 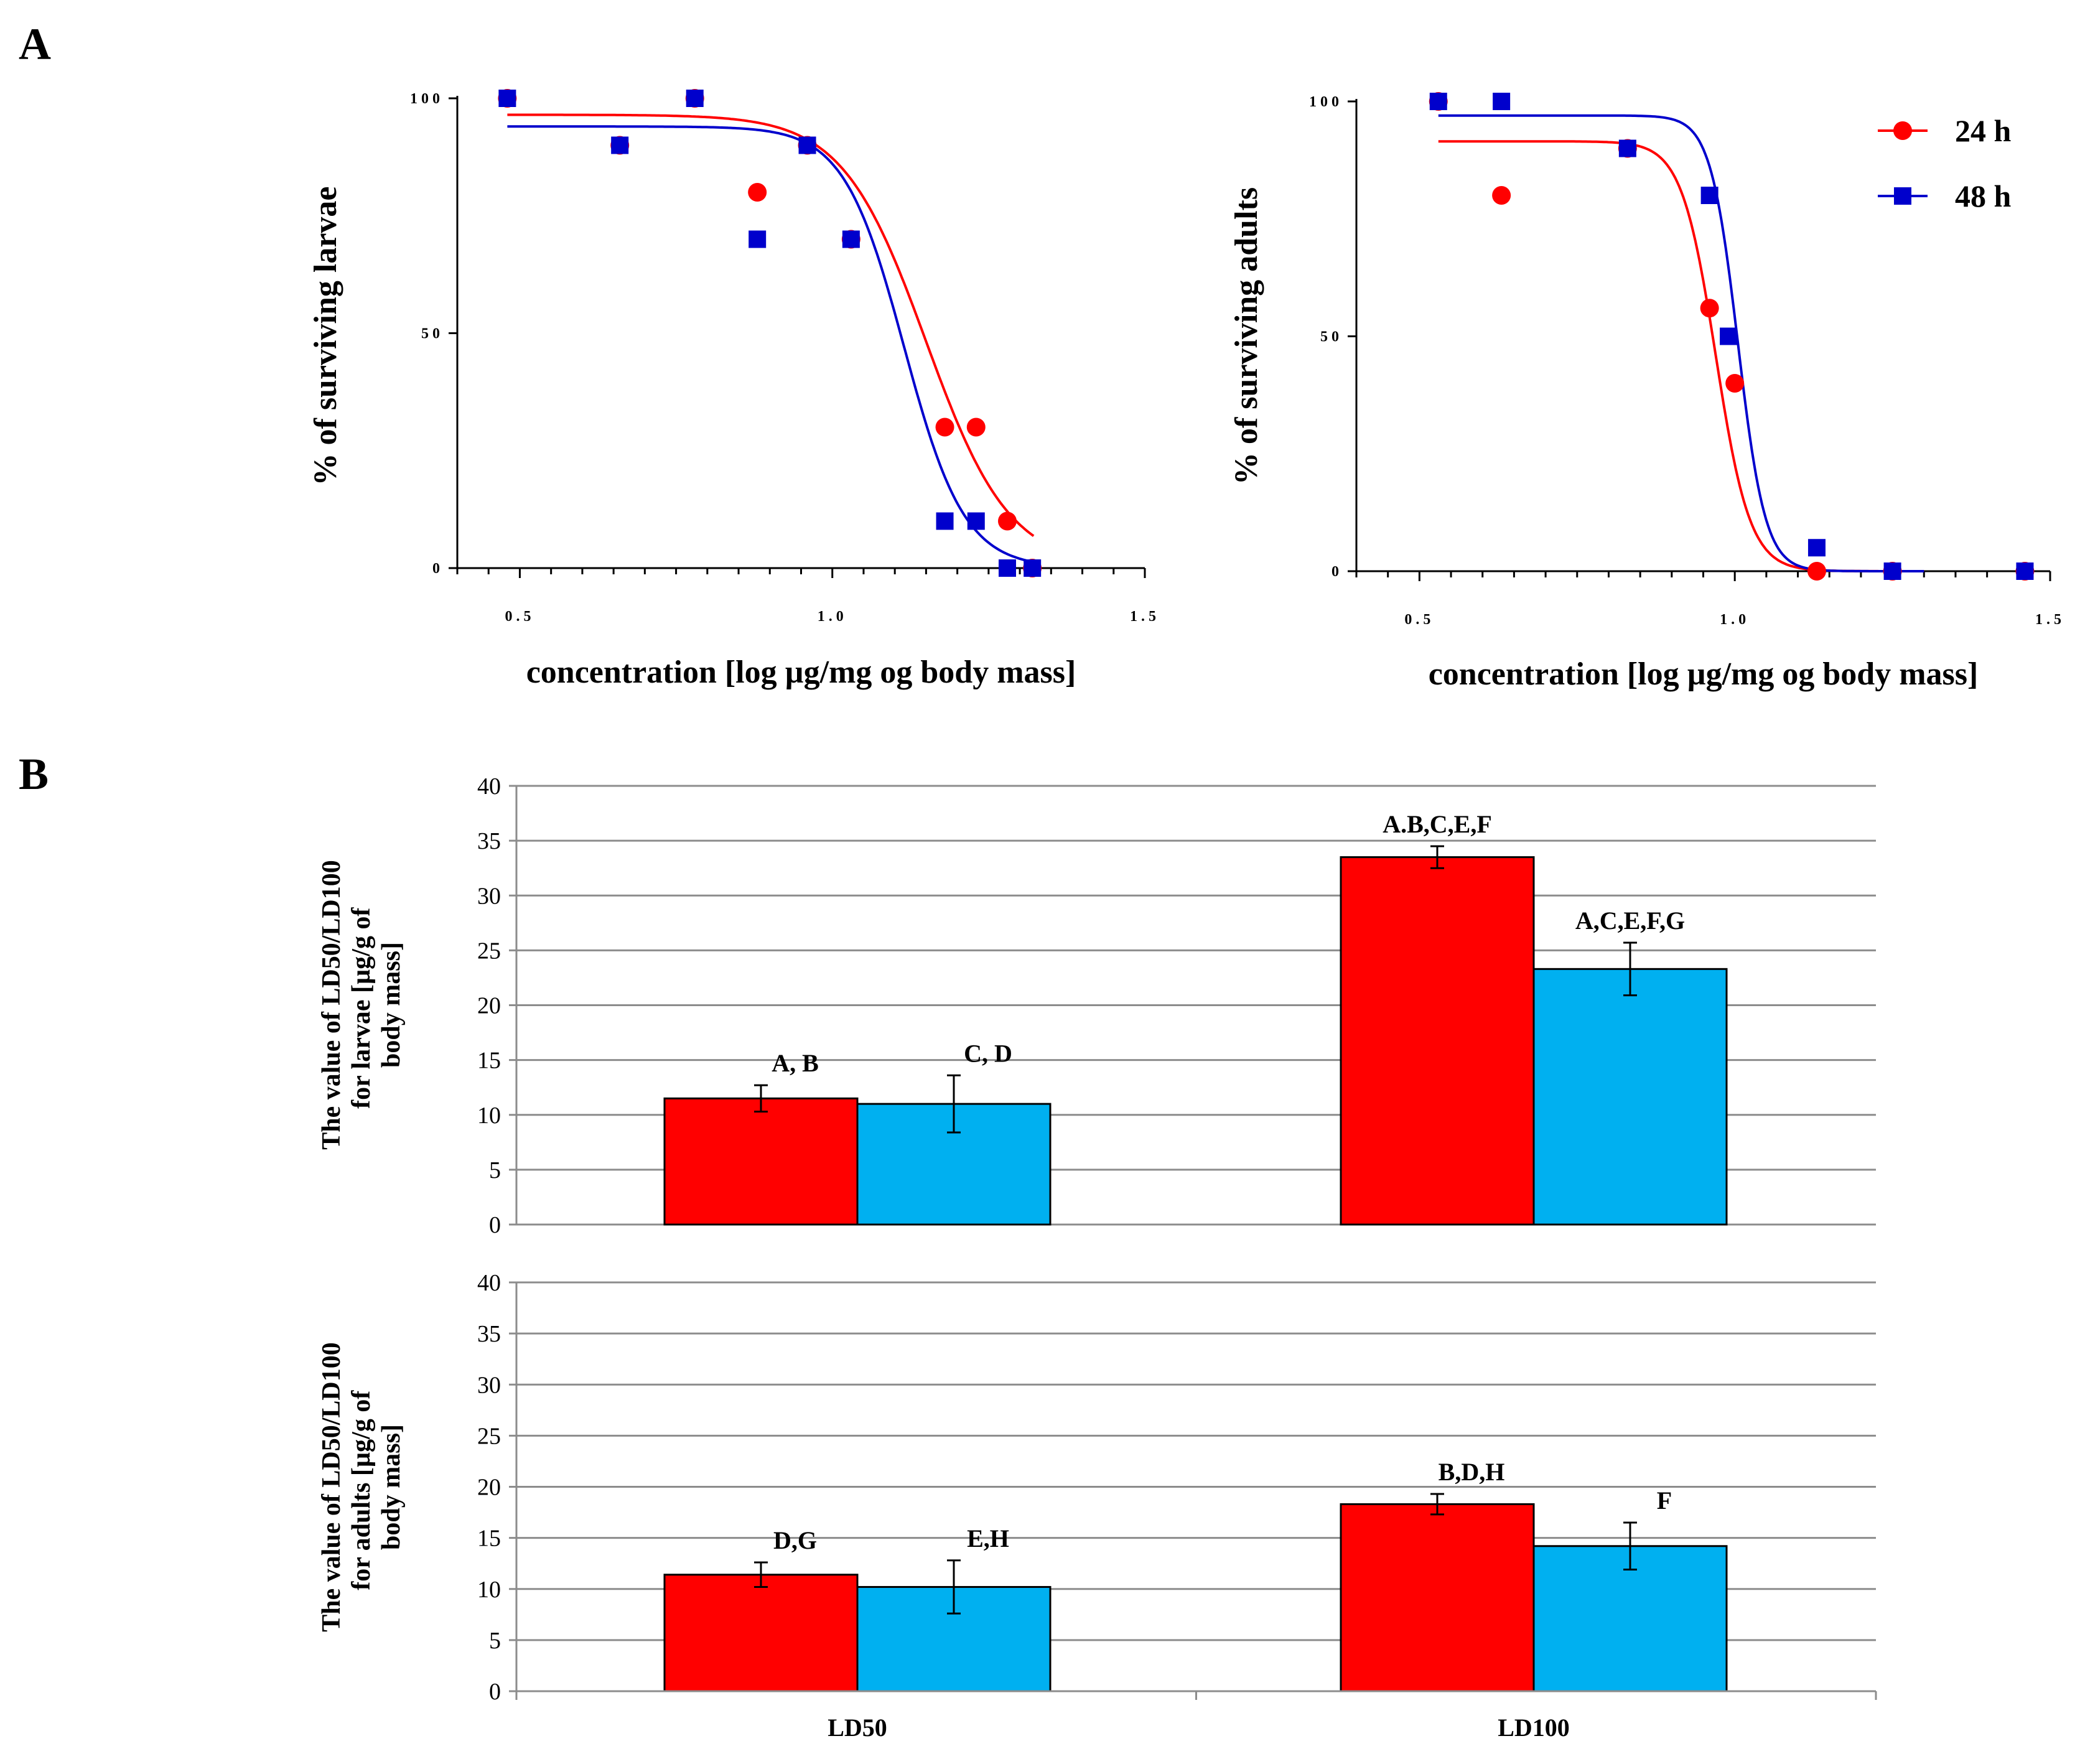 What do you see at coordinates (1630, 1097) in the screenshot?
I see `bar-LD100-48h` at bounding box center [1630, 1097].